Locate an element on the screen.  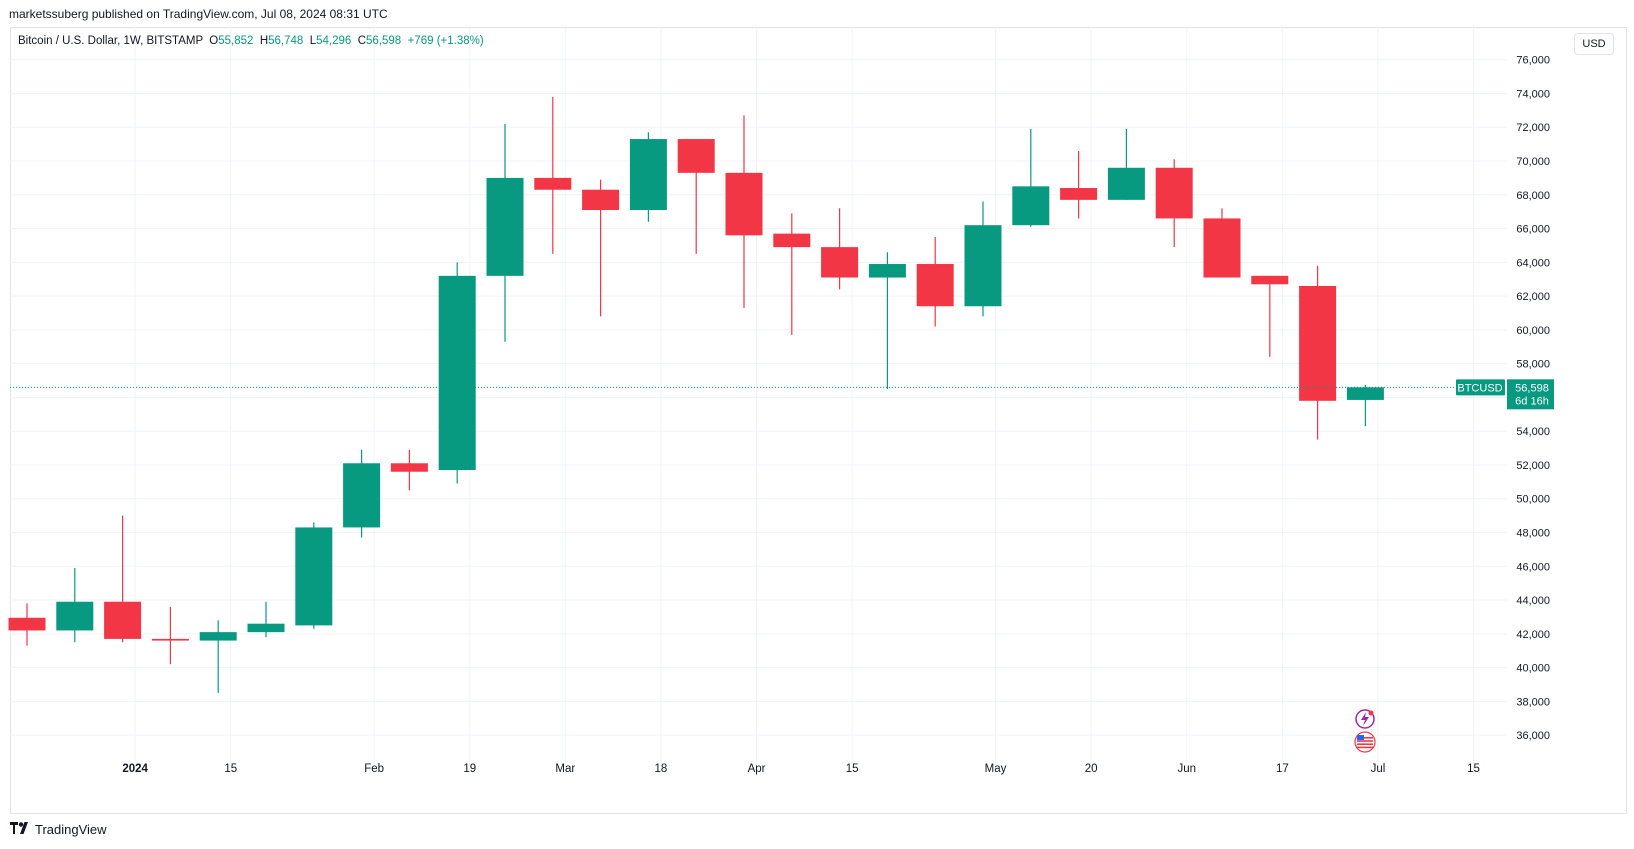
legend-high-value: 56,748 is located at coordinates (286, 41).